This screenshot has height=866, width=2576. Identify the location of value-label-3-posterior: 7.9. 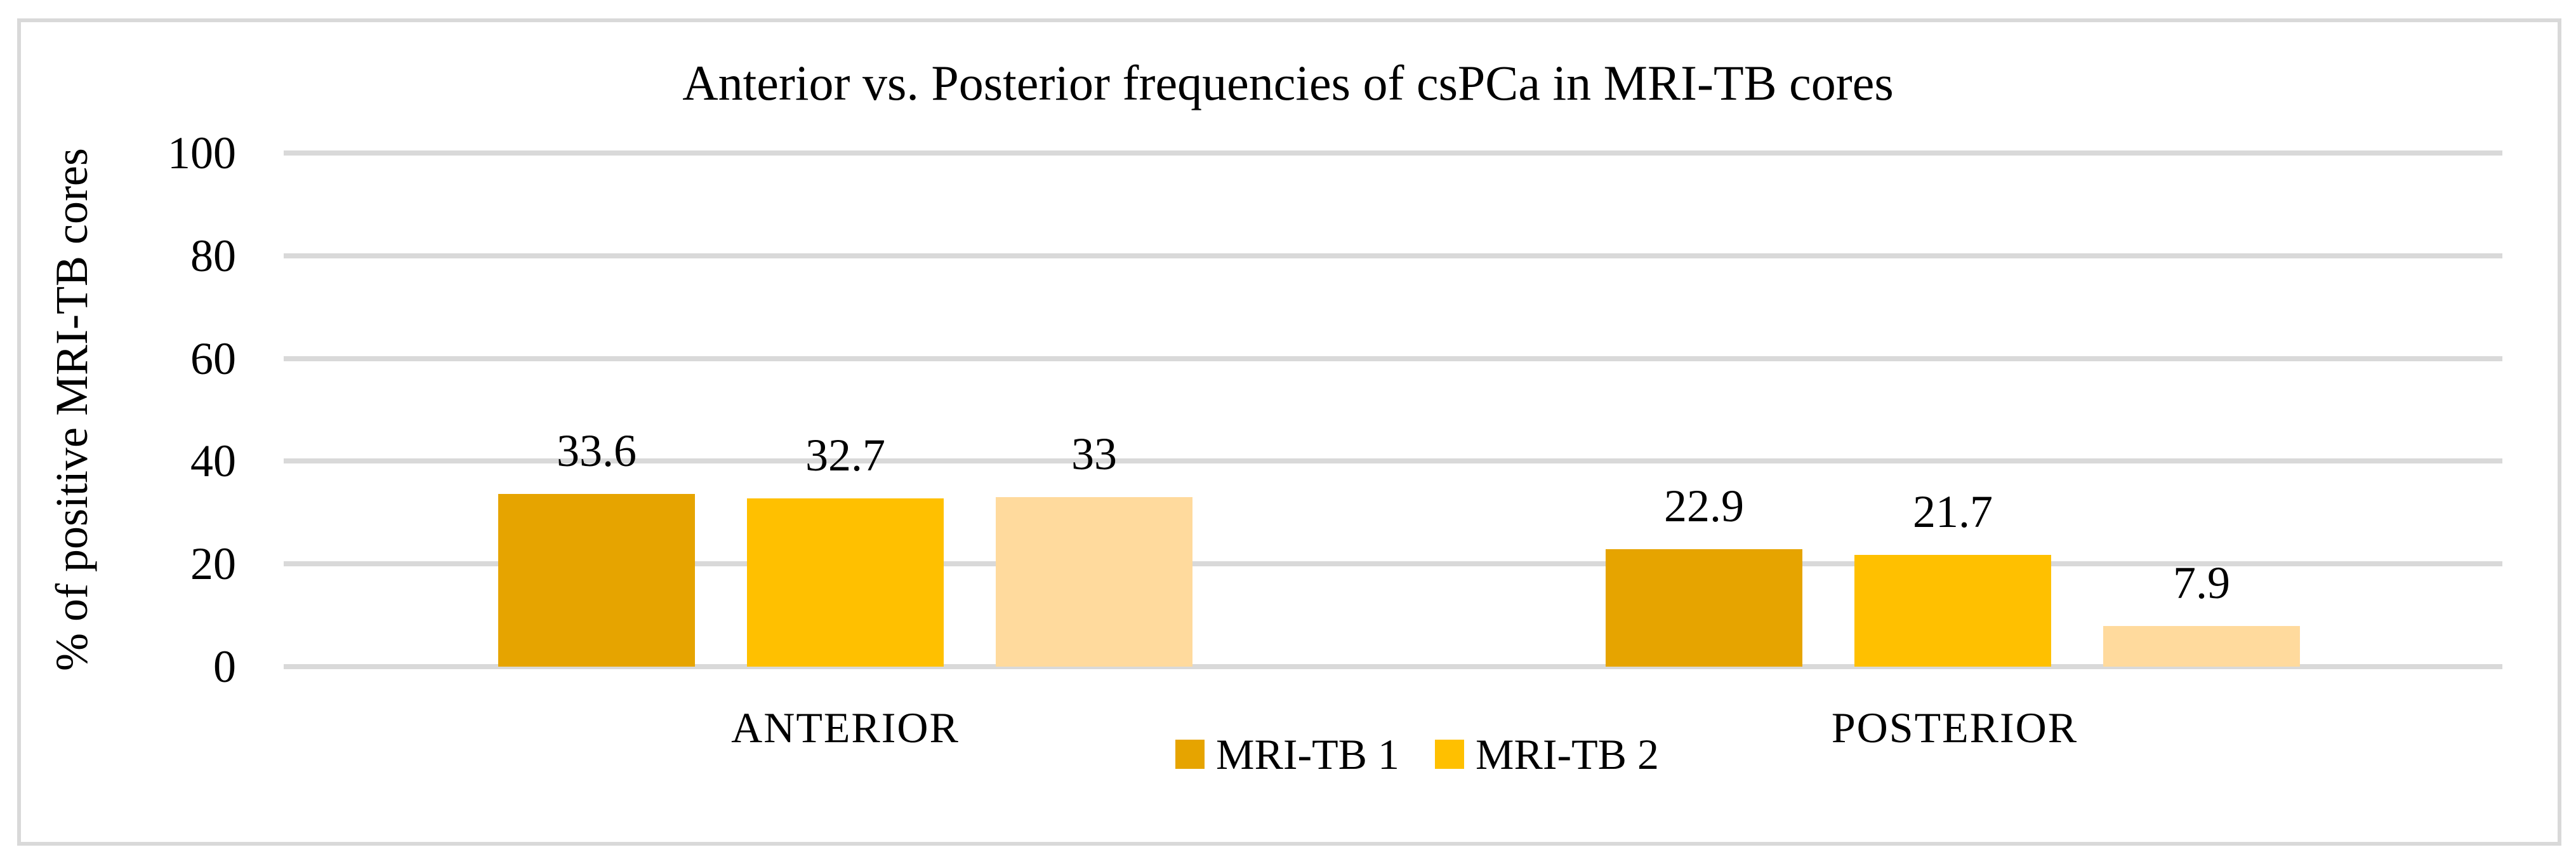
(2202, 583).